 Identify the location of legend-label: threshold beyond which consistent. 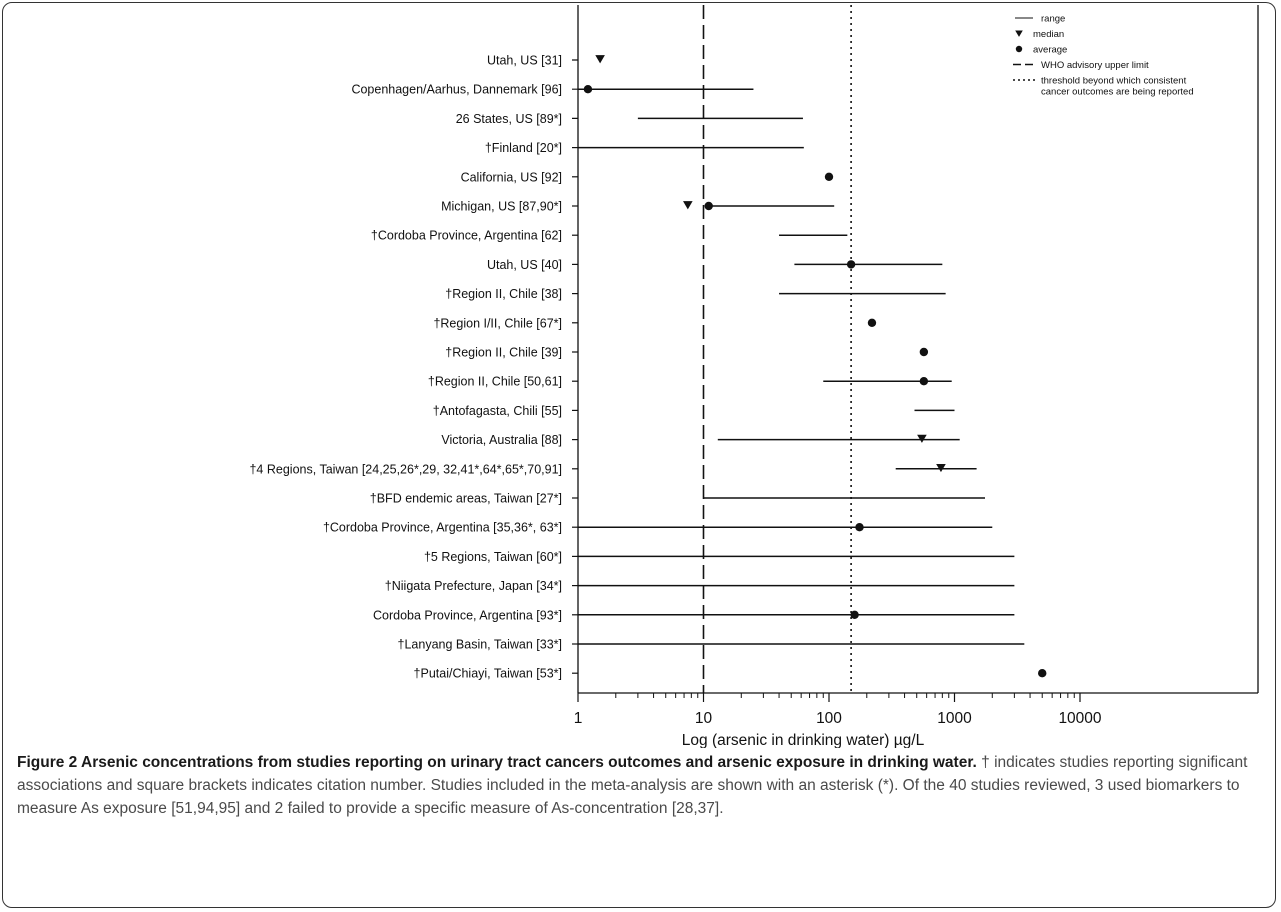
(1114, 81).